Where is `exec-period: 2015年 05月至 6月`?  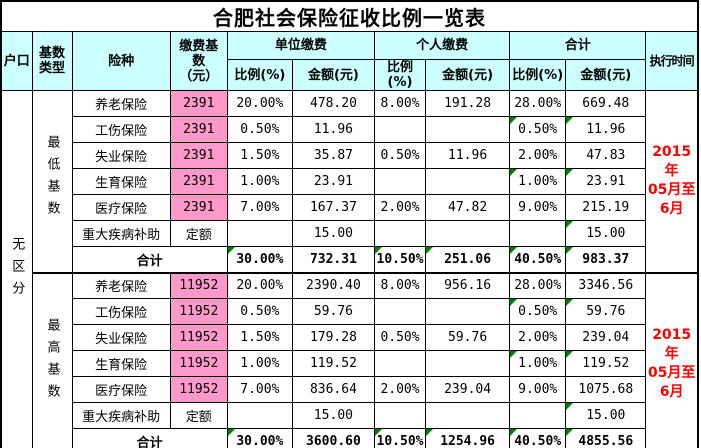 exec-period: 2015年 05月至 6月 is located at coordinates (671, 363).